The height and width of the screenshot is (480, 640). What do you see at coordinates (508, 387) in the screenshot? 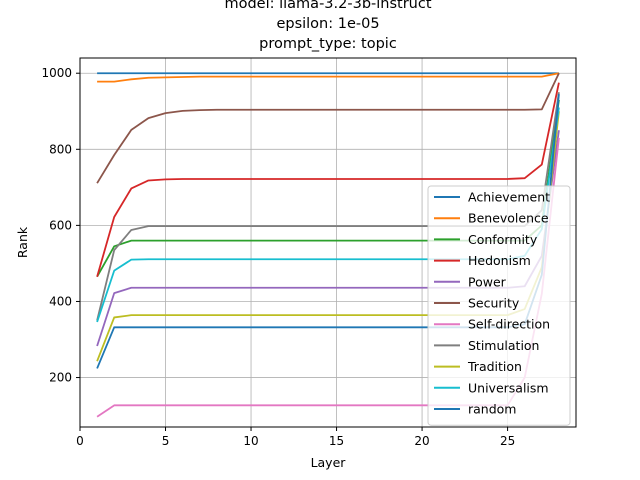
I see `legend-entry: Universalism` at bounding box center [508, 387].